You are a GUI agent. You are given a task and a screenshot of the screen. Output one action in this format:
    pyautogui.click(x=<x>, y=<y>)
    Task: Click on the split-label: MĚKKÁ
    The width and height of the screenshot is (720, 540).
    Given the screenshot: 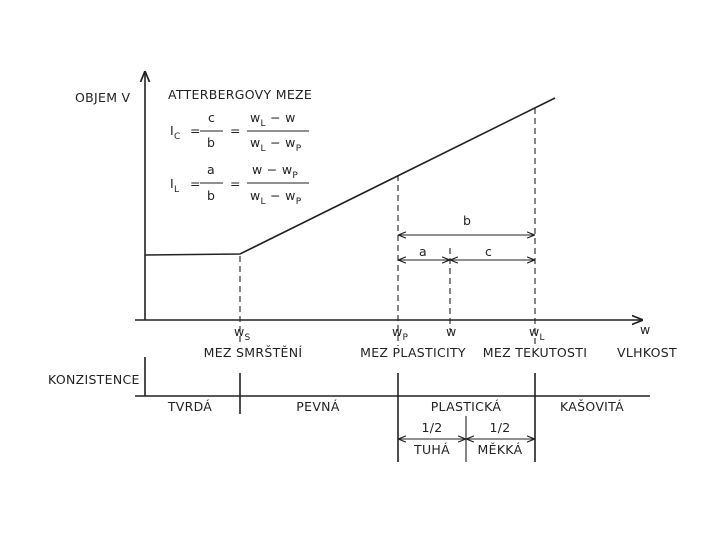 What is the action you would take?
    pyautogui.click(x=500, y=449)
    